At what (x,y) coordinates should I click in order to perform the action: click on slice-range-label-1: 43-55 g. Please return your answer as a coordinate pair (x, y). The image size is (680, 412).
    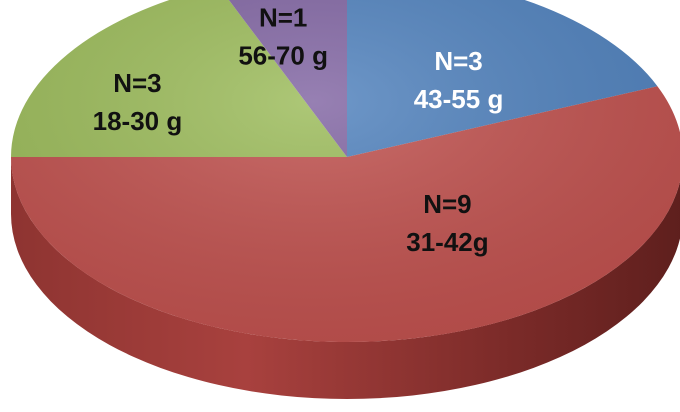
    Looking at the image, I should click on (459, 99).